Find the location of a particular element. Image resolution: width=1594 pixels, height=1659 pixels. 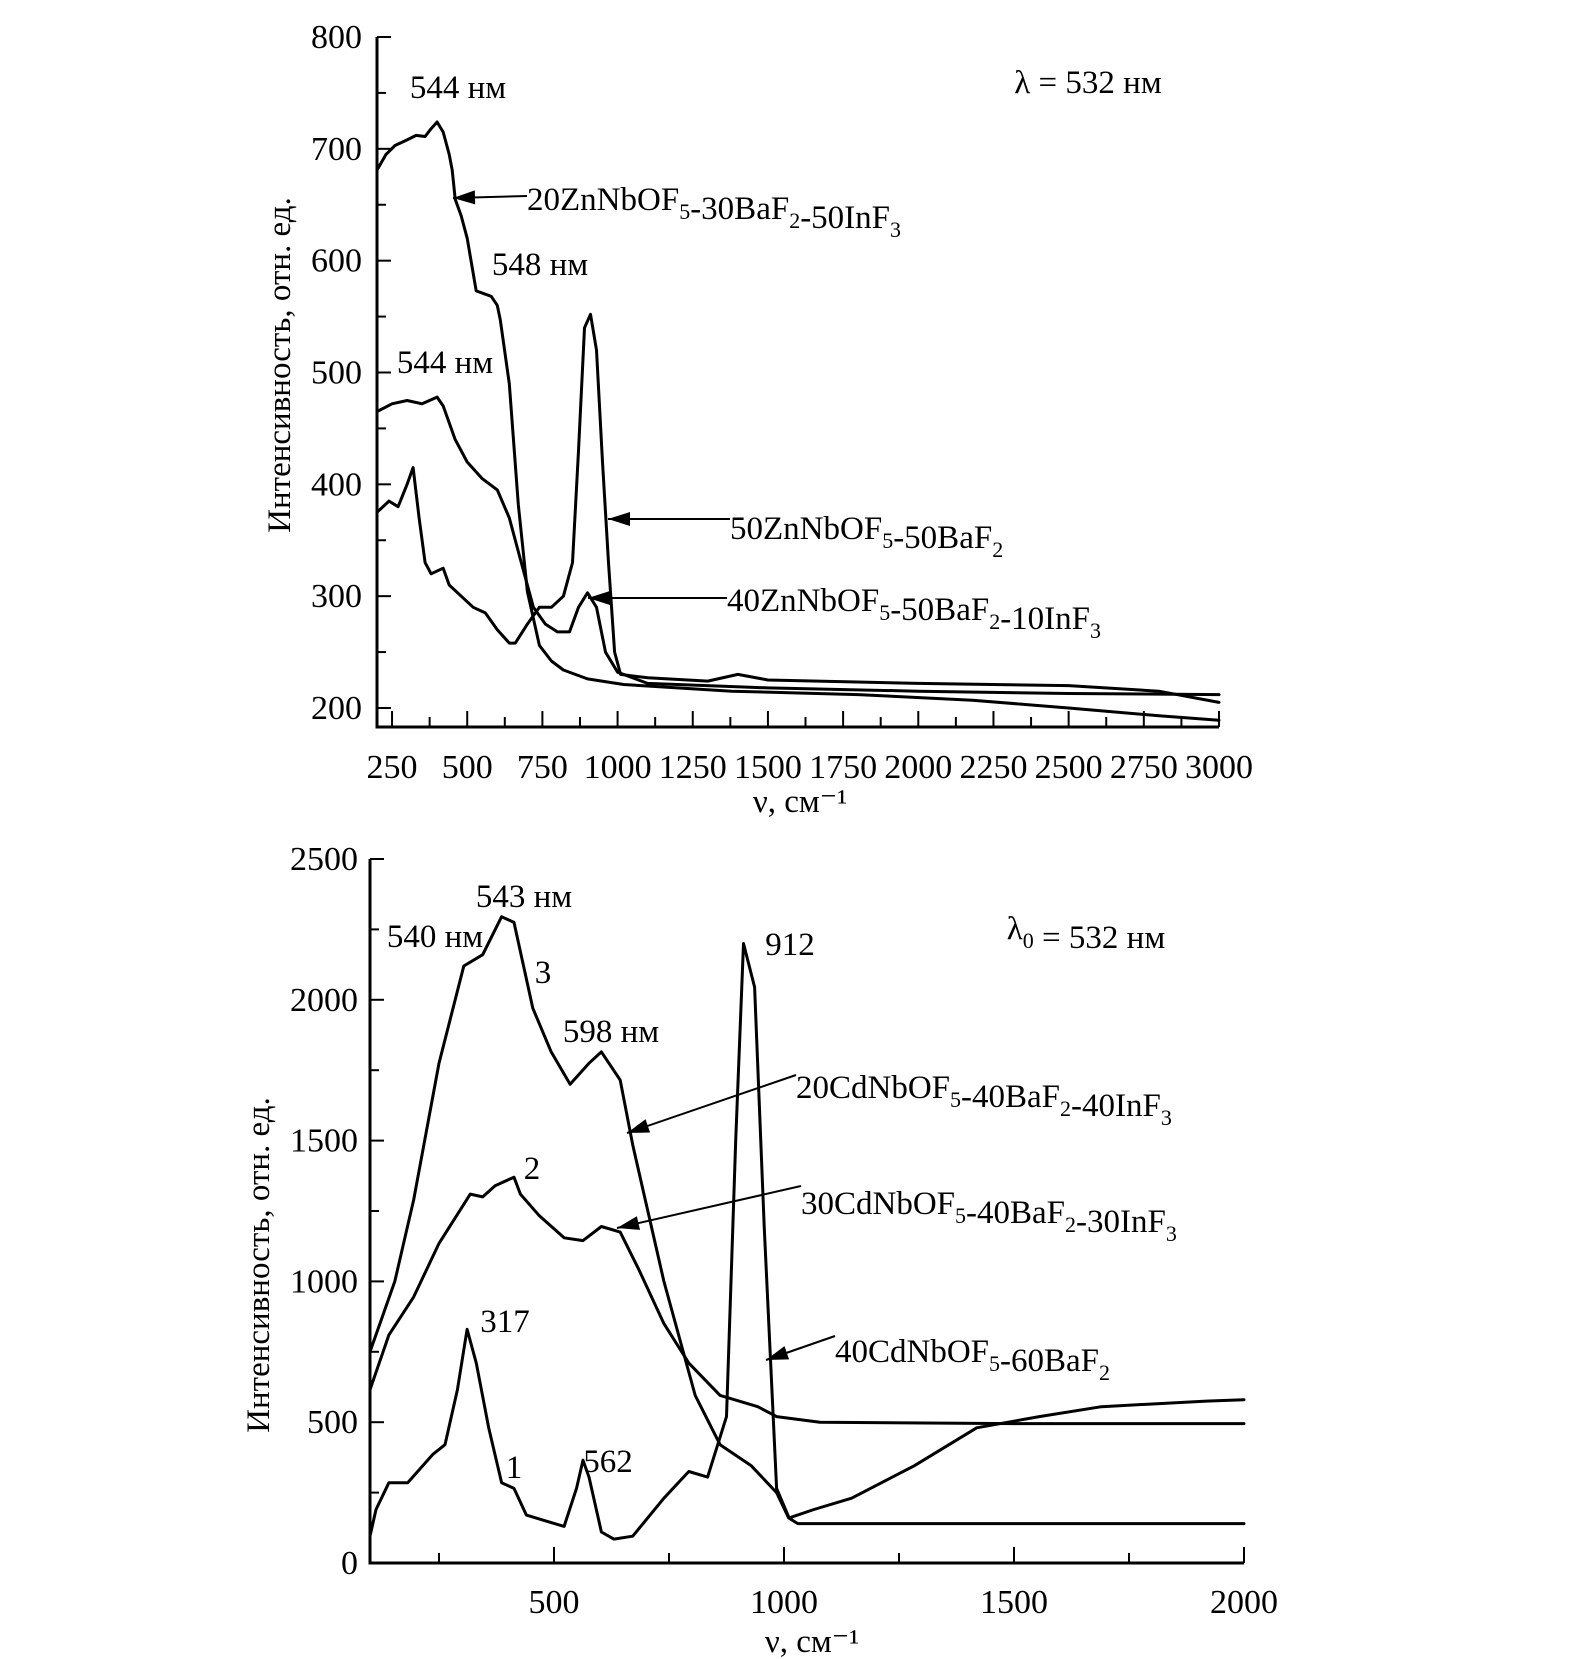

y-tick-label: 200 is located at coordinates (336, 708).